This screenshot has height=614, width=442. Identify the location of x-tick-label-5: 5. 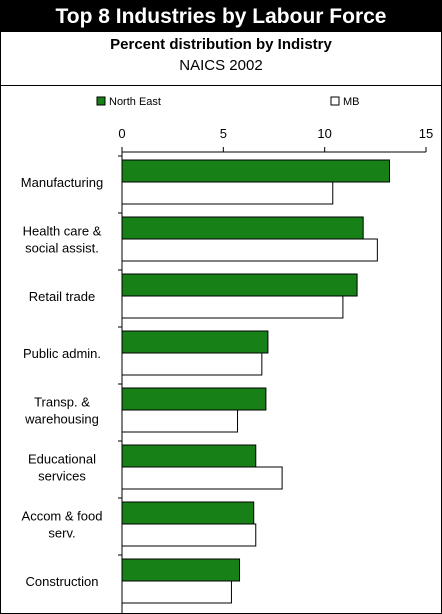
(223, 133).